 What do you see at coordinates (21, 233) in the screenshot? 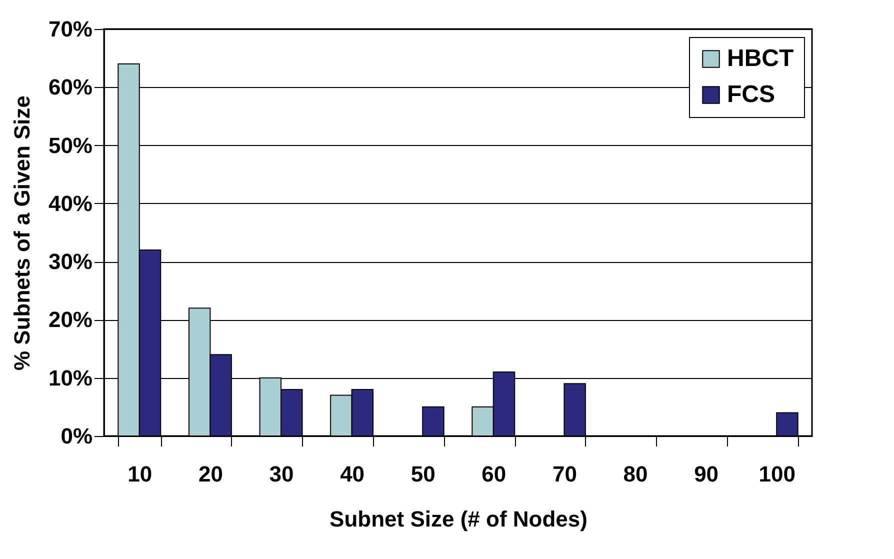
I see `y-axis-title: % Subnets of a Given Size` at bounding box center [21, 233].